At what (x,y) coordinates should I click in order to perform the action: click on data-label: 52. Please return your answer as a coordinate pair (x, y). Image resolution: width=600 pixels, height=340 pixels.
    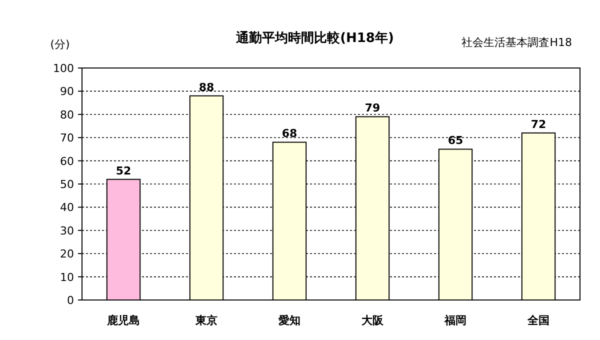
    Looking at the image, I should click on (124, 171).